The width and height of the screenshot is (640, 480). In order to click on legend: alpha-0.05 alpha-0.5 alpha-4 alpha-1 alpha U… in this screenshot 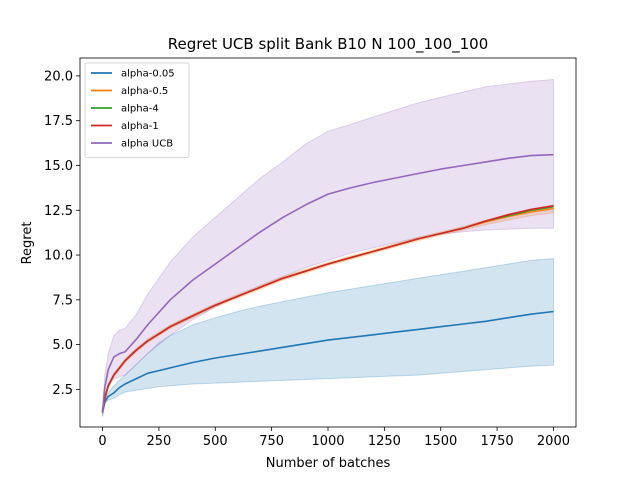, I will do `click(137, 110)`.